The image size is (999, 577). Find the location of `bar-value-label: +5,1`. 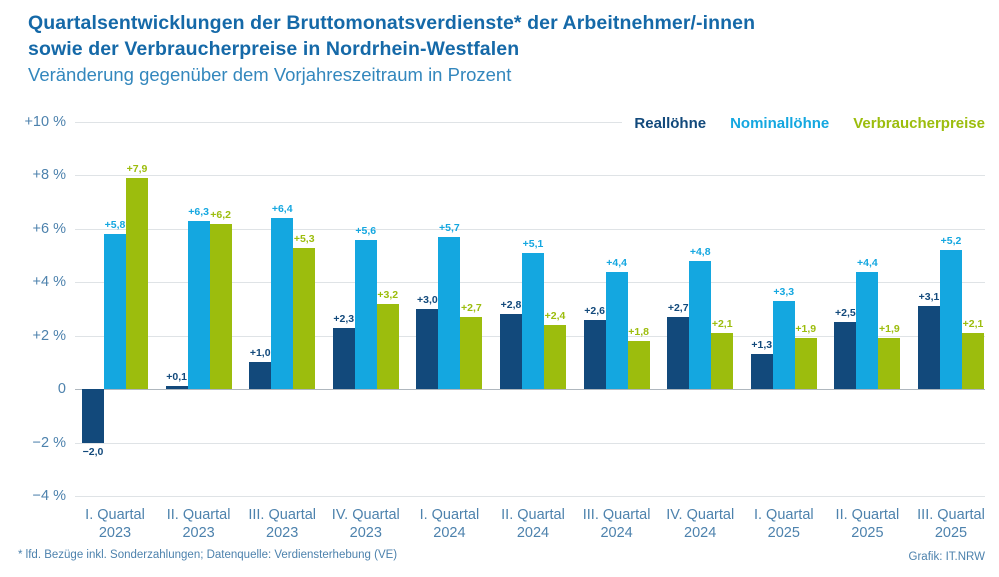

bar-value-label: +5,1 is located at coordinates (533, 243).